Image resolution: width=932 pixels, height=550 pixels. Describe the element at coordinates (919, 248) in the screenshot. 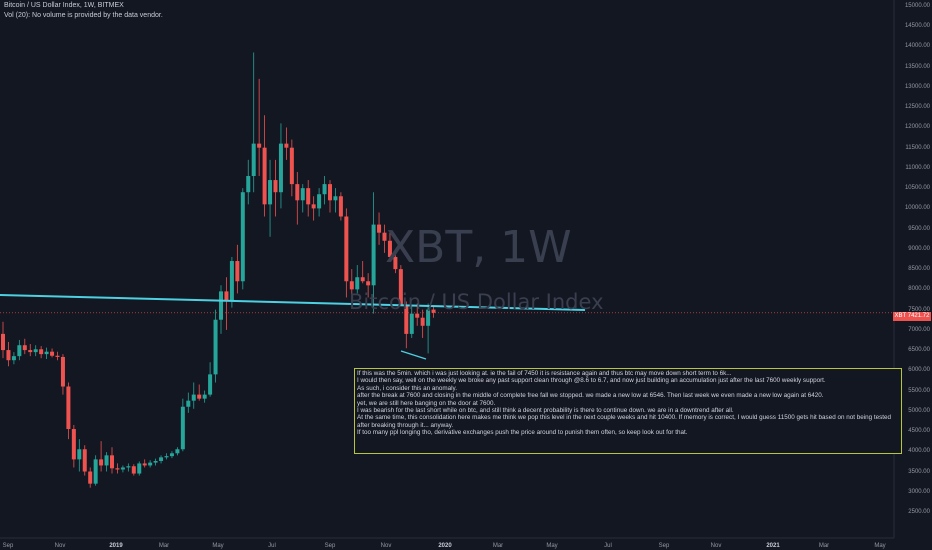

I see `price-tick-label: 9000.00` at that location.